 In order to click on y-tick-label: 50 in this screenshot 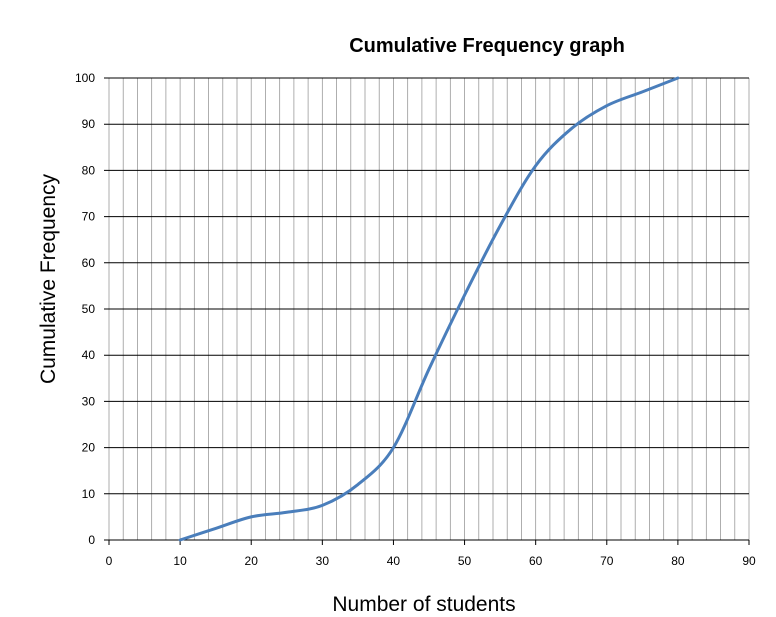, I will do `click(89, 309)`.